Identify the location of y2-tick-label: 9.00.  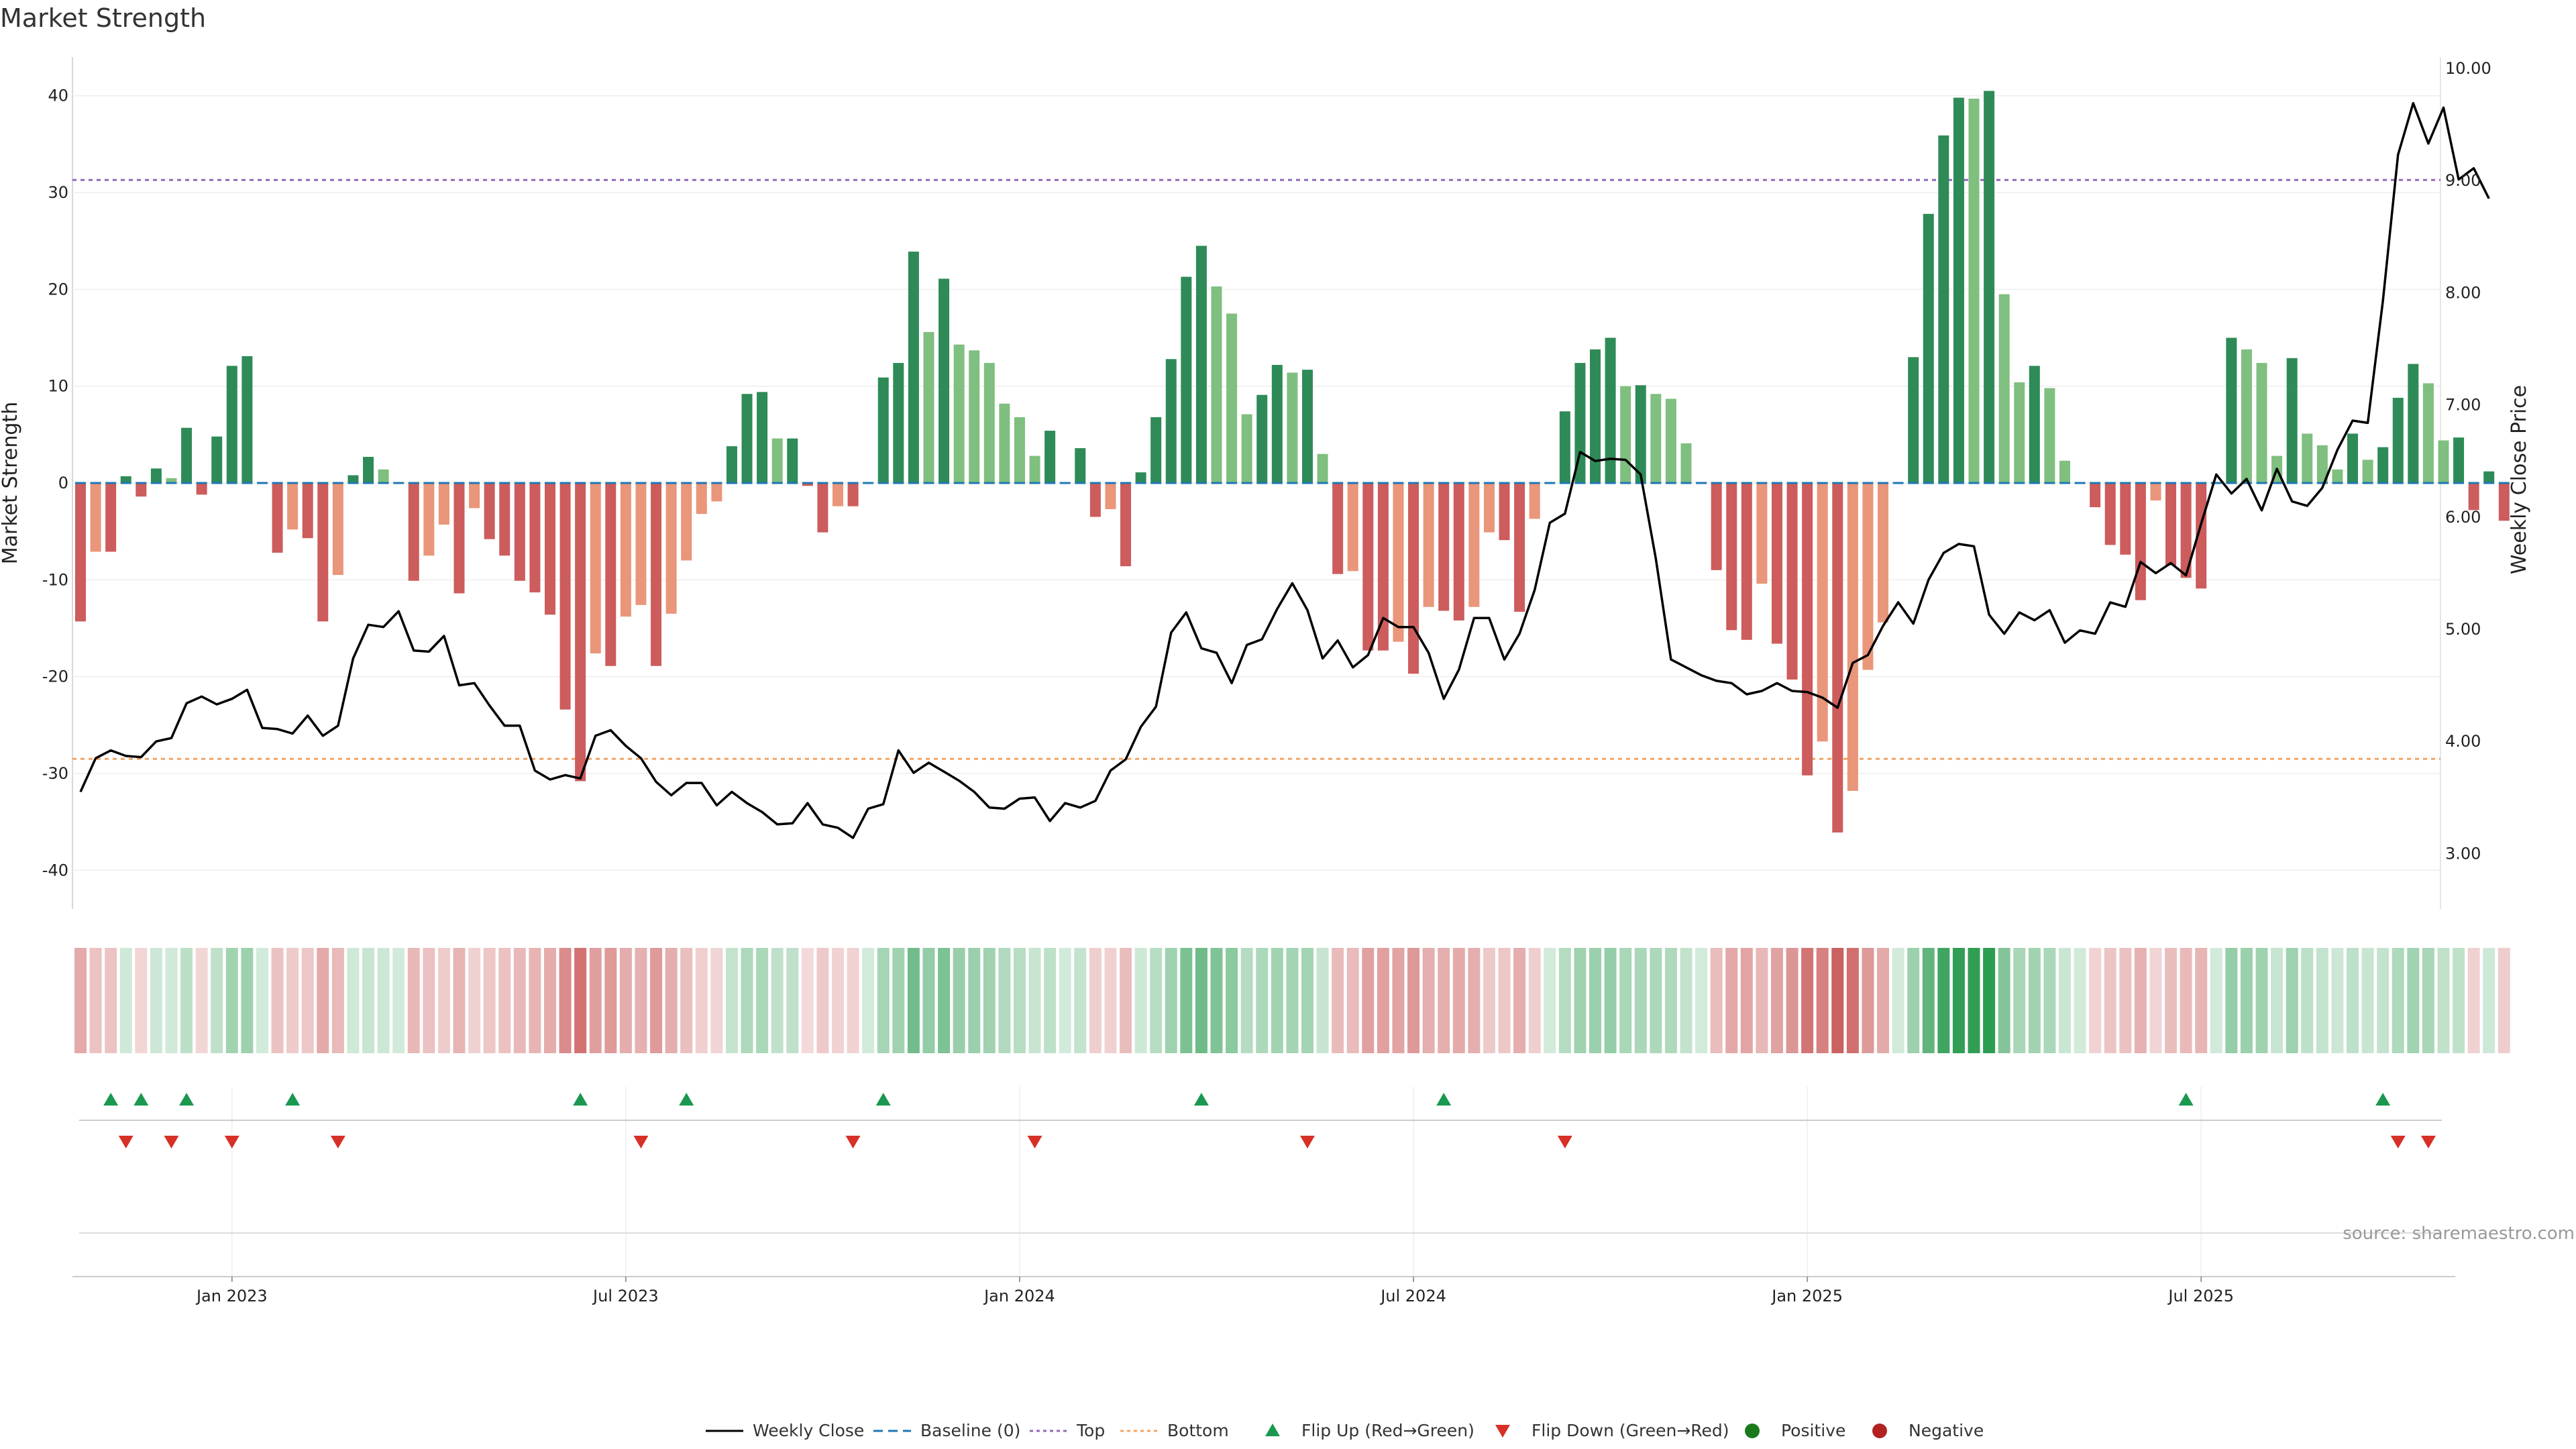
(2463, 180).